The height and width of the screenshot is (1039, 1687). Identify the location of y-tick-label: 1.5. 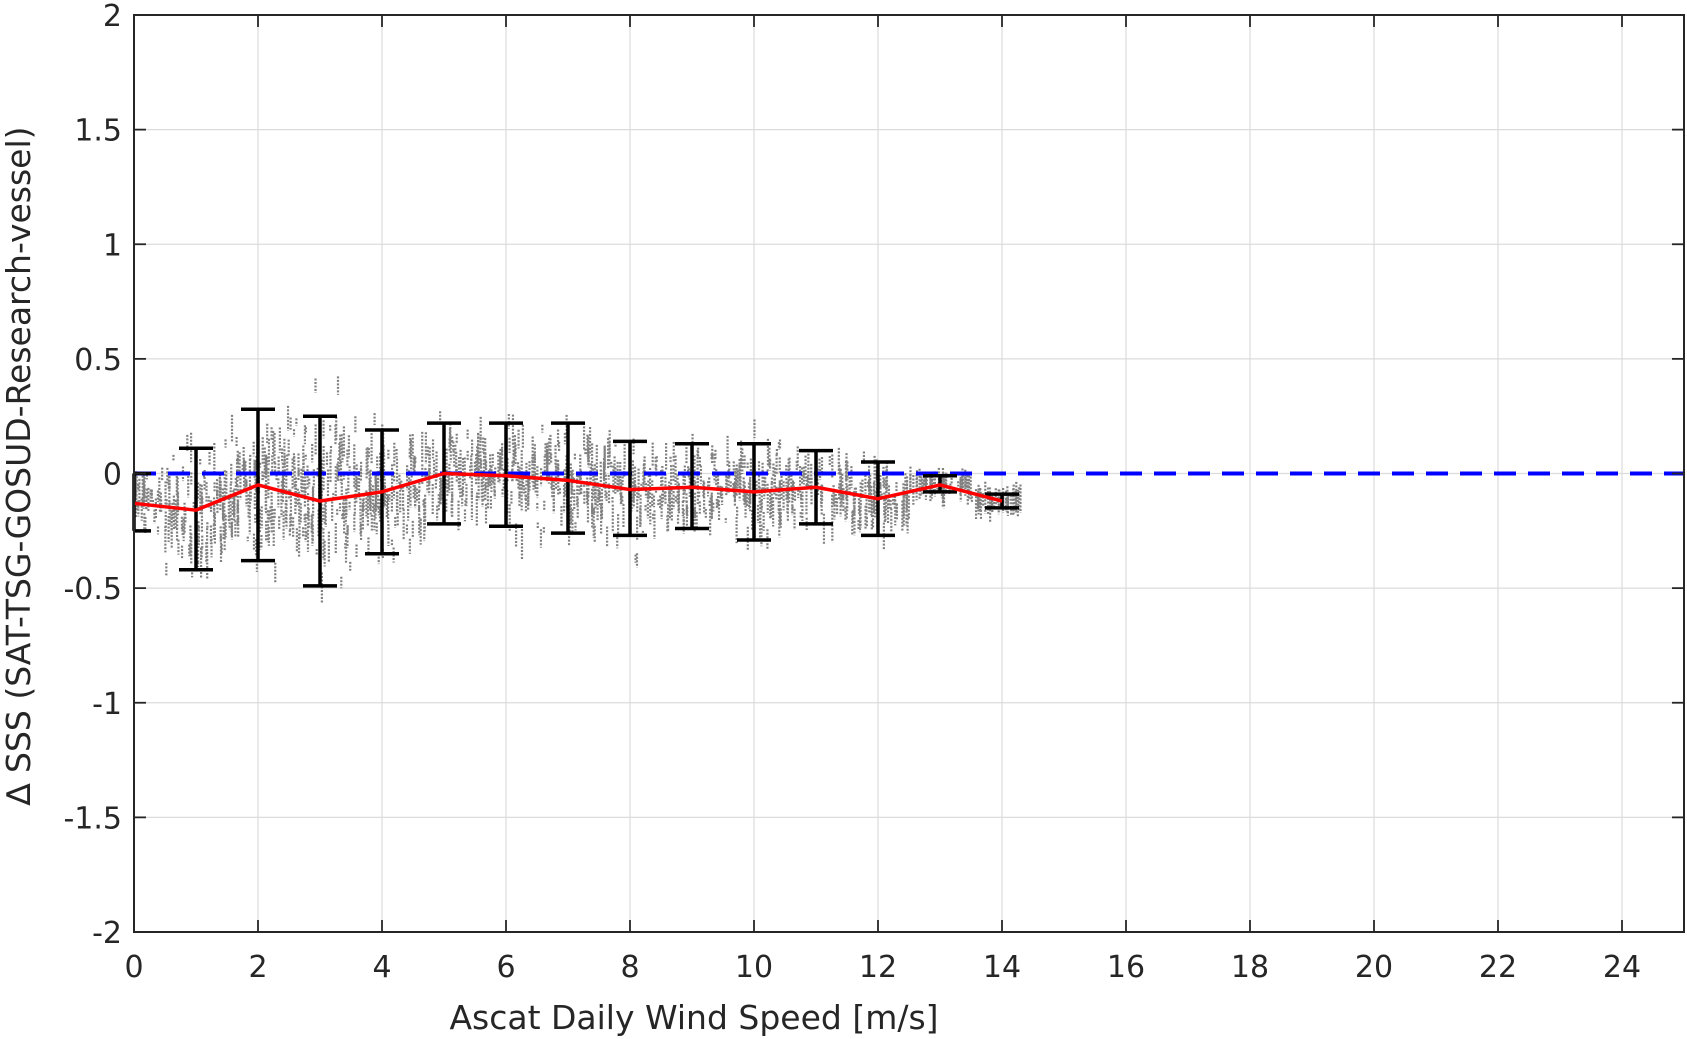
(98, 131).